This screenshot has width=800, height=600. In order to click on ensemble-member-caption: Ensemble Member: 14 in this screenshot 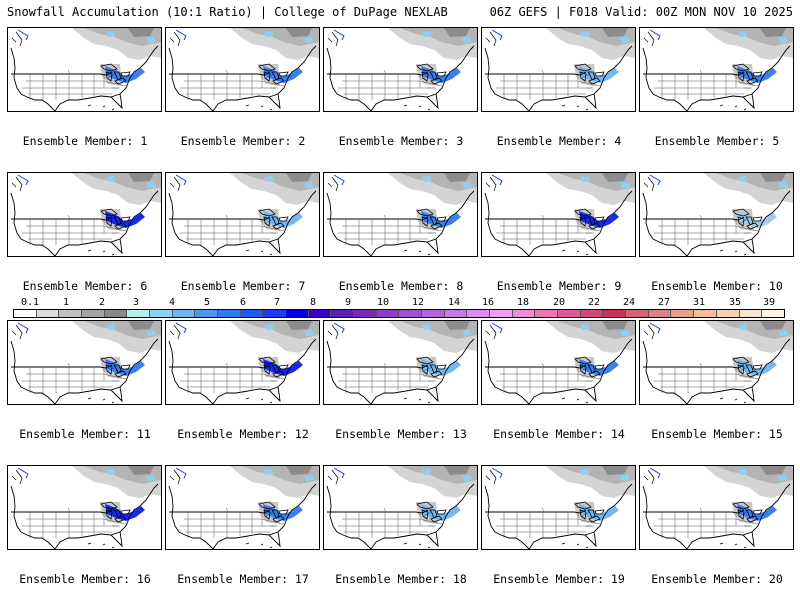, I will do `click(559, 434)`.